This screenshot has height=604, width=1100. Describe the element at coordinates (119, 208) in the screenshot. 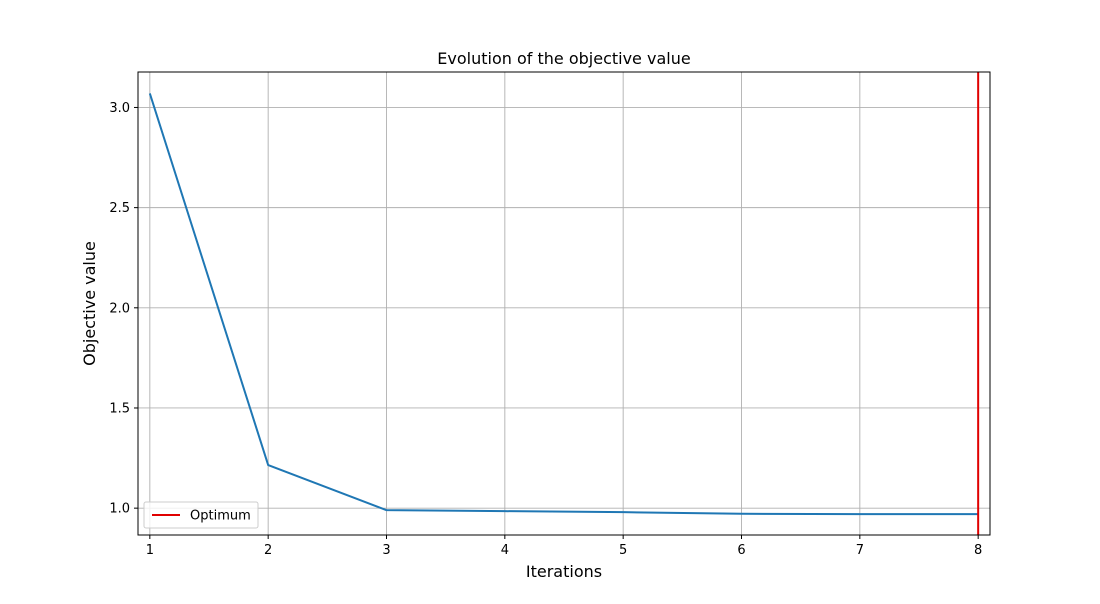

I see `y-tick-label: 2.5` at that location.